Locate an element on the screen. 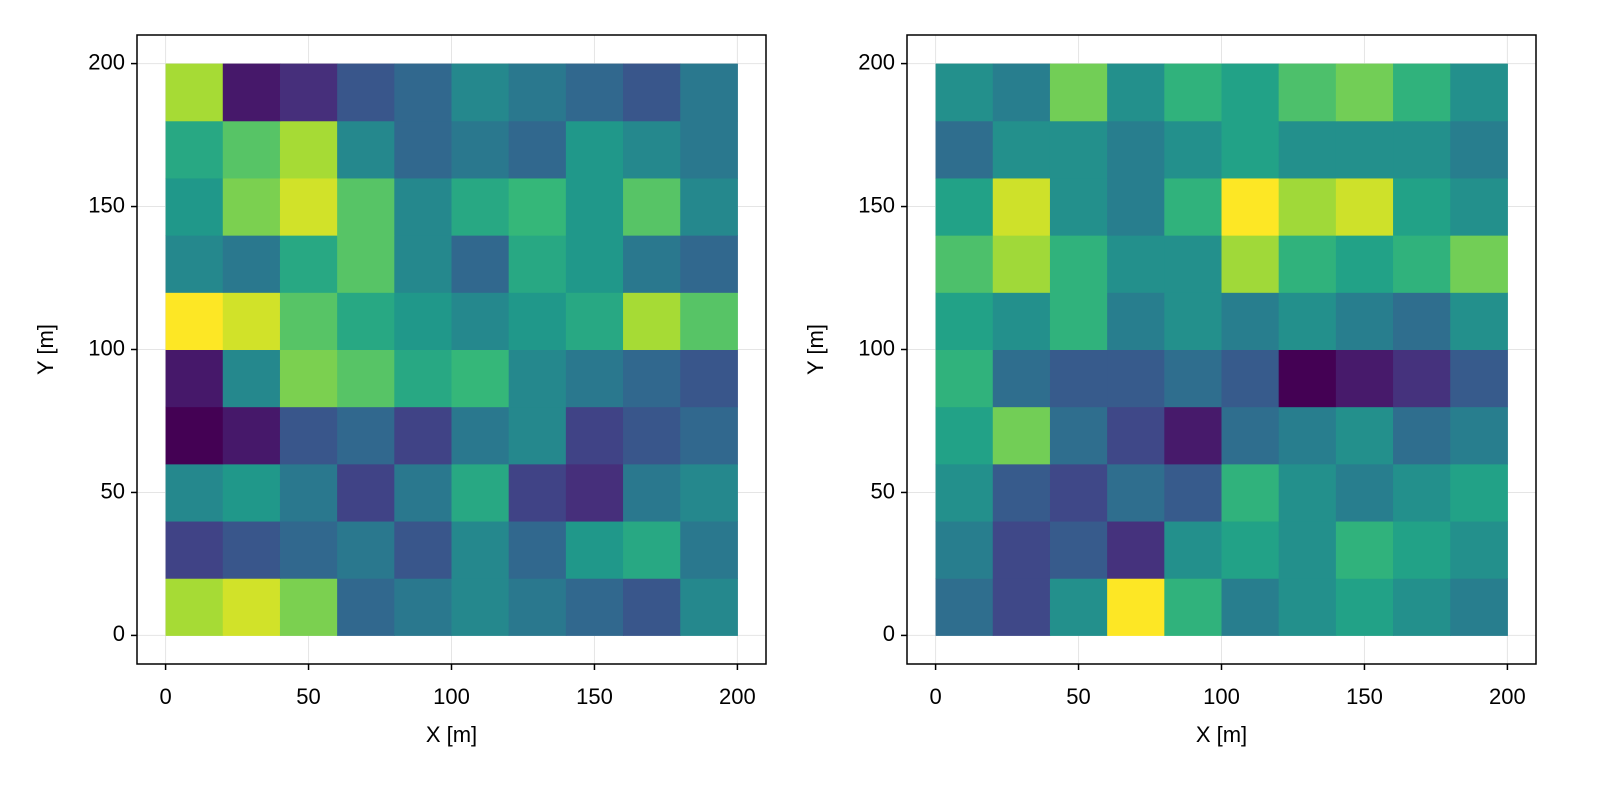  y-tick-label: 100 is located at coordinates (106, 347).